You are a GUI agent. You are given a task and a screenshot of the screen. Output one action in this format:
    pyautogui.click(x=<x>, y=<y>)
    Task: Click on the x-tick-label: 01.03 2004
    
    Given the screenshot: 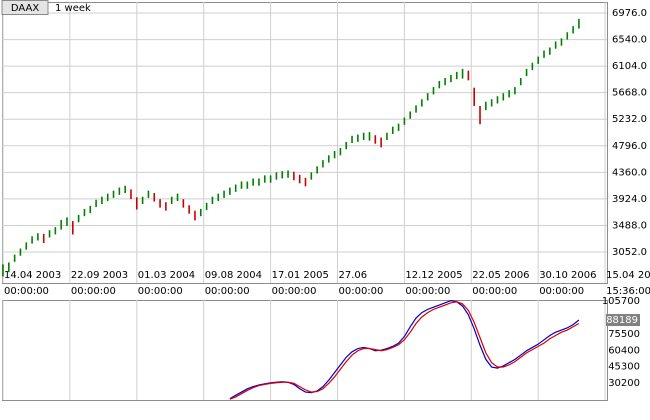 What is the action you would take?
    pyautogui.click(x=166, y=275)
    